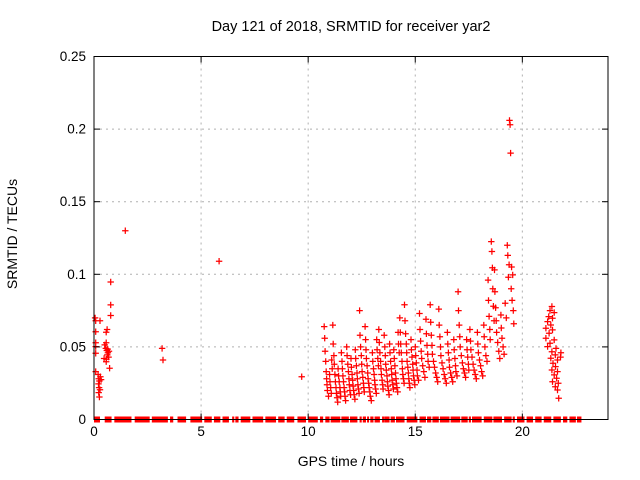 This screenshot has width=640, height=480. I want to click on svg-text: 0.2, so click(76, 129).